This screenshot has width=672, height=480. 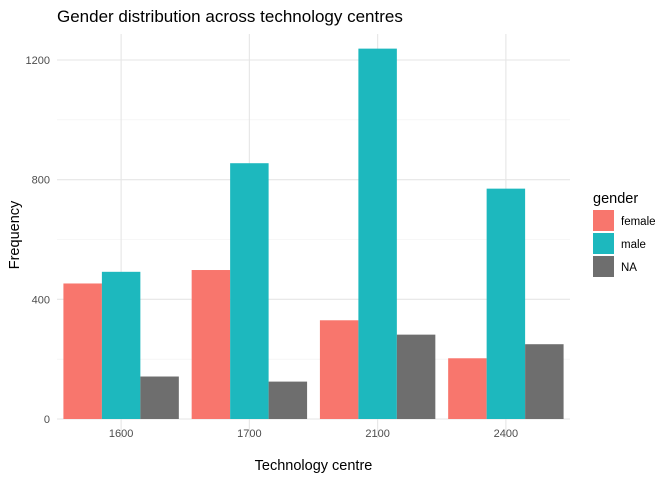 What do you see at coordinates (38, 61) in the screenshot?
I see `y-tick-label: 1200` at bounding box center [38, 61].